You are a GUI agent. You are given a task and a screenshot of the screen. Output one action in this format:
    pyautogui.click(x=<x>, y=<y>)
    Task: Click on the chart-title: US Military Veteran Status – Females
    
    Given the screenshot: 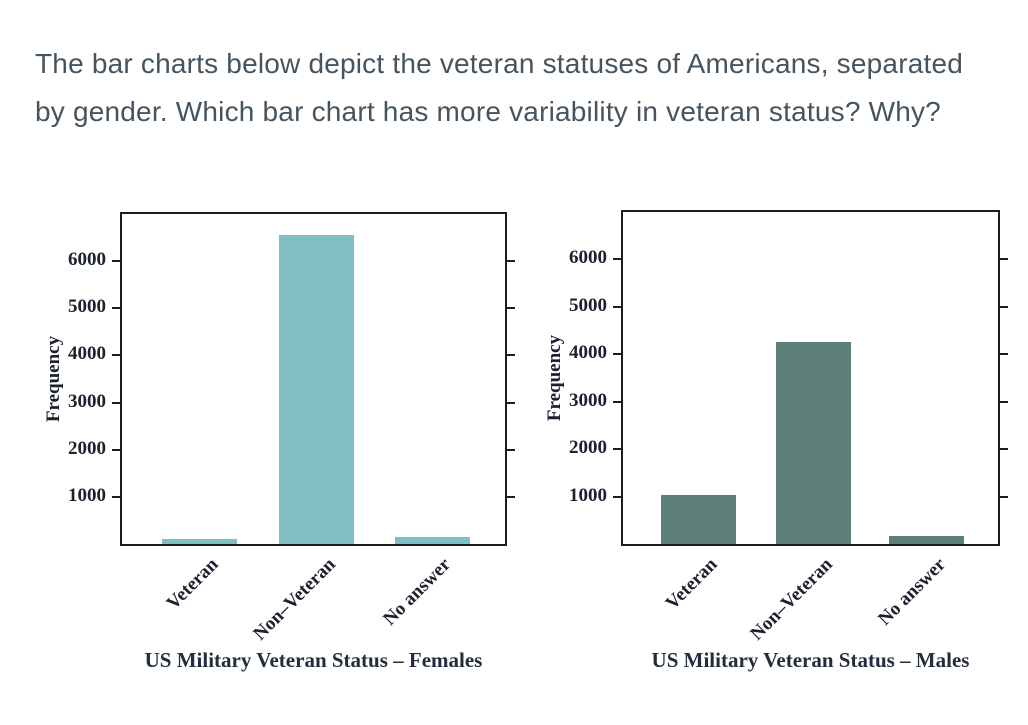 What is the action you would take?
    pyautogui.click(x=313, y=660)
    